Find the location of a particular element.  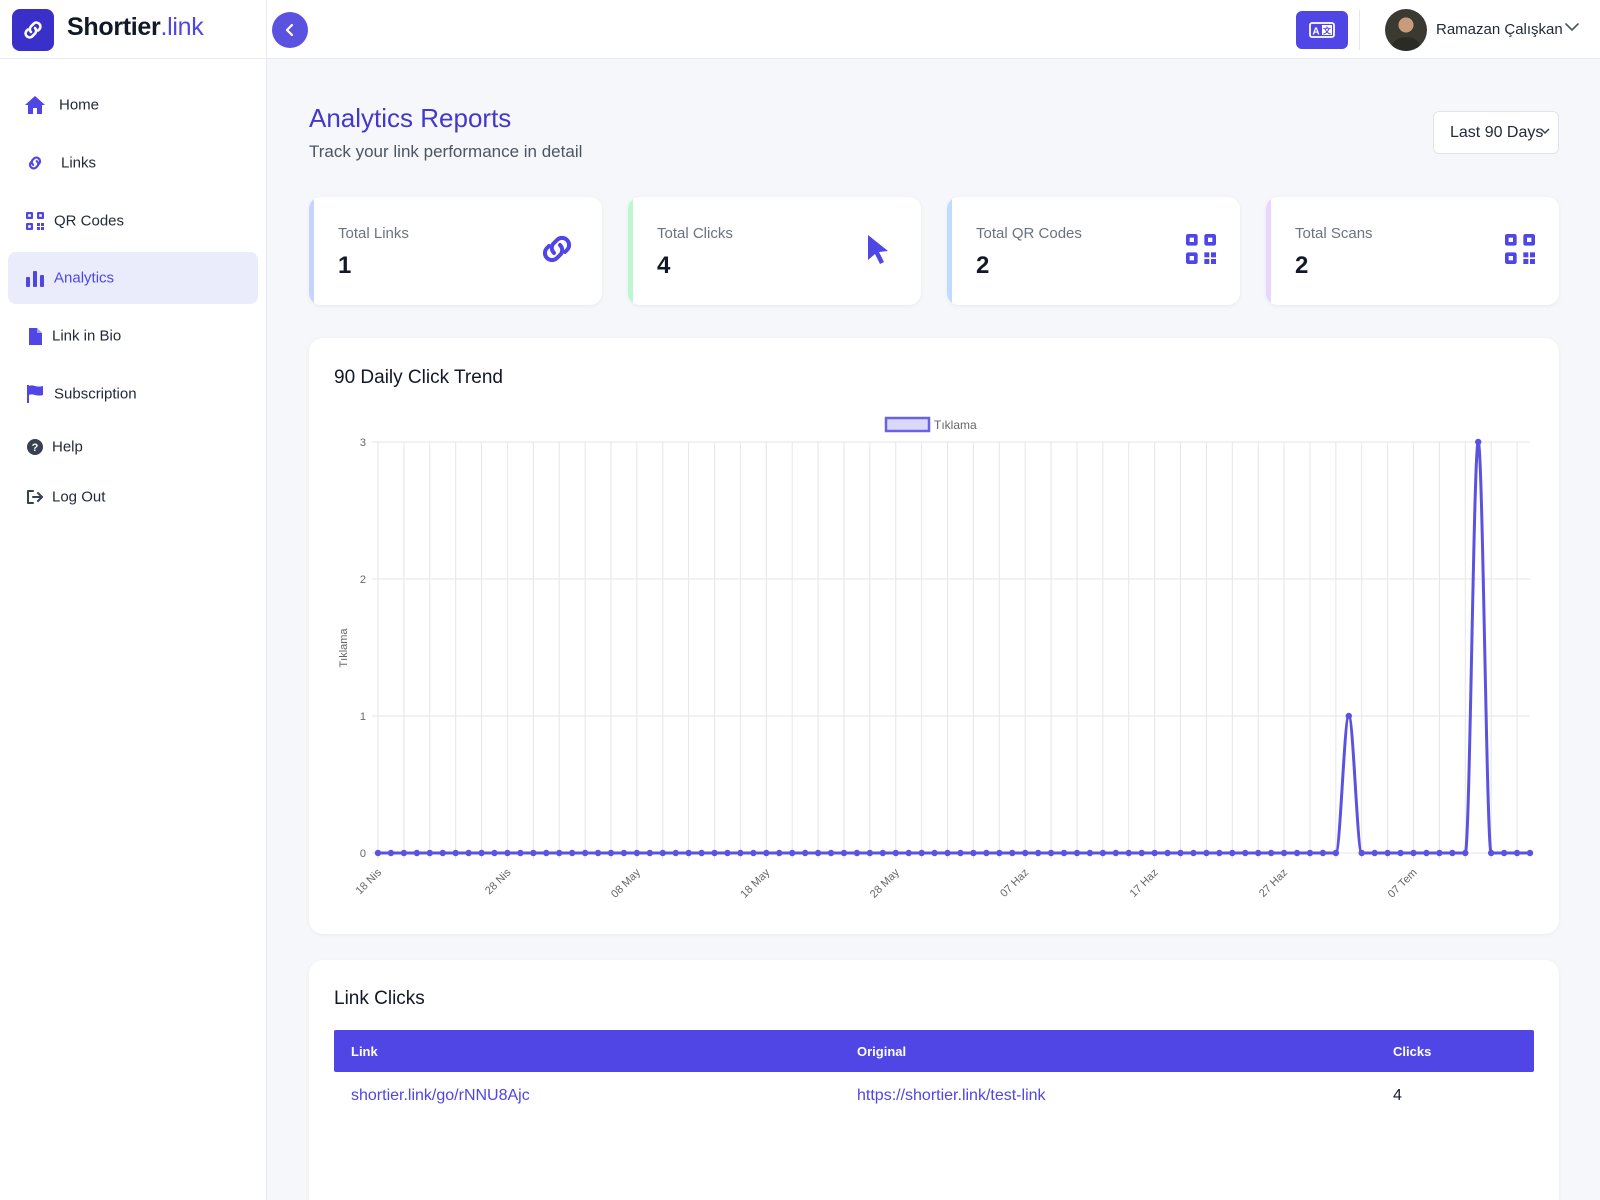

sidebar-item-label: Help is located at coordinates (67, 447).